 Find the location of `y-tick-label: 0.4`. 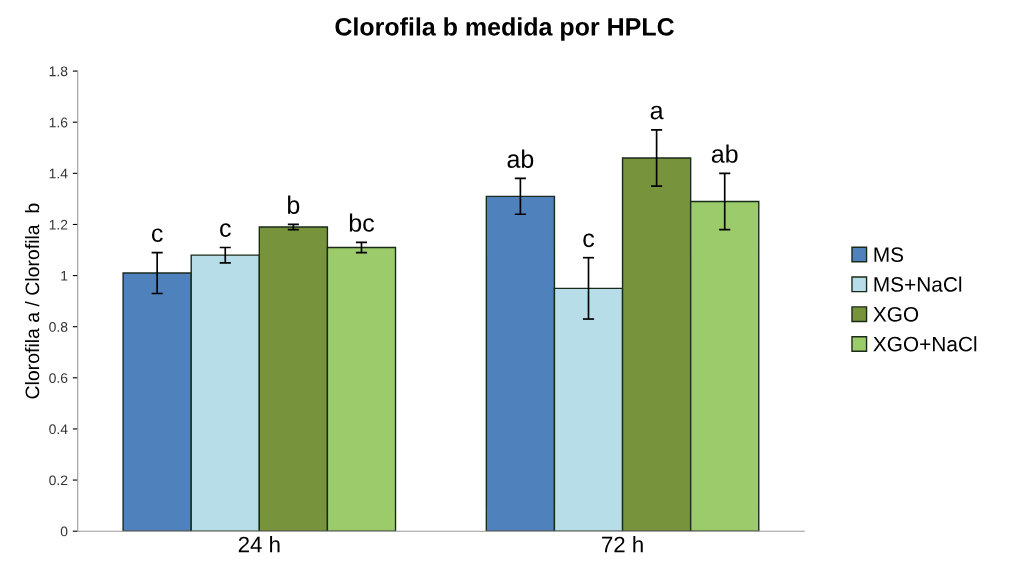

y-tick-label: 0.4 is located at coordinates (58, 429).